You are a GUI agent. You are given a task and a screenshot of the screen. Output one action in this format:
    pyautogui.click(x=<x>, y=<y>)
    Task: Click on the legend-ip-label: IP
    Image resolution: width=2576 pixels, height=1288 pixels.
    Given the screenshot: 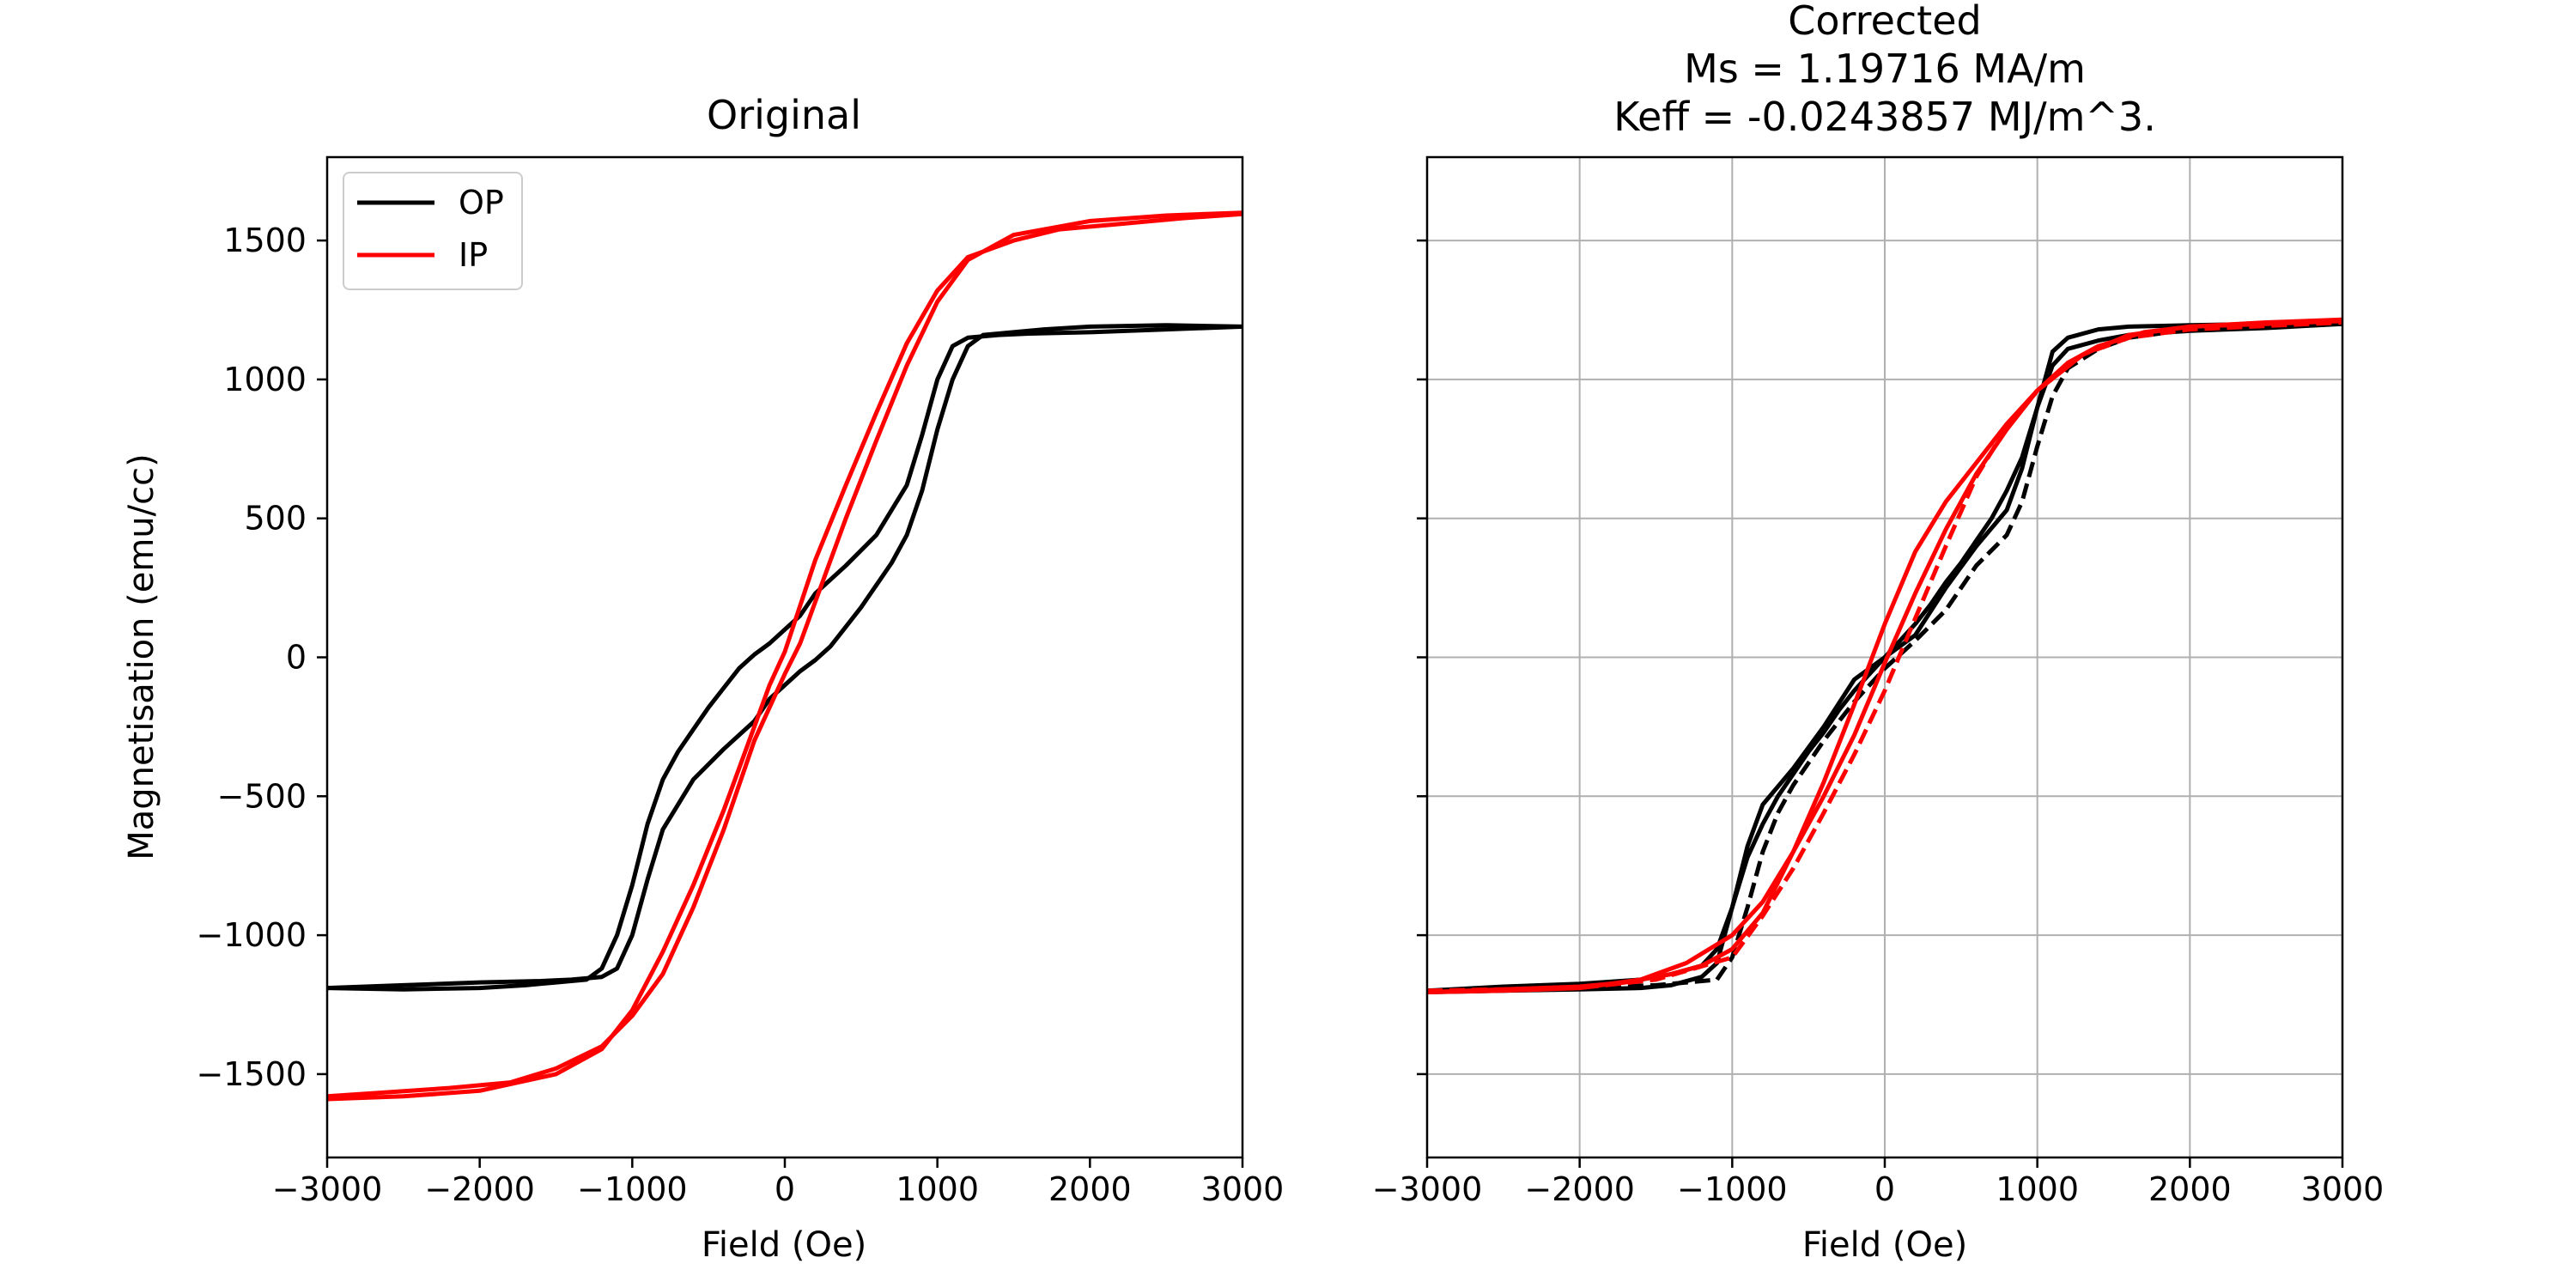 What is the action you would take?
    pyautogui.click(x=474, y=255)
    